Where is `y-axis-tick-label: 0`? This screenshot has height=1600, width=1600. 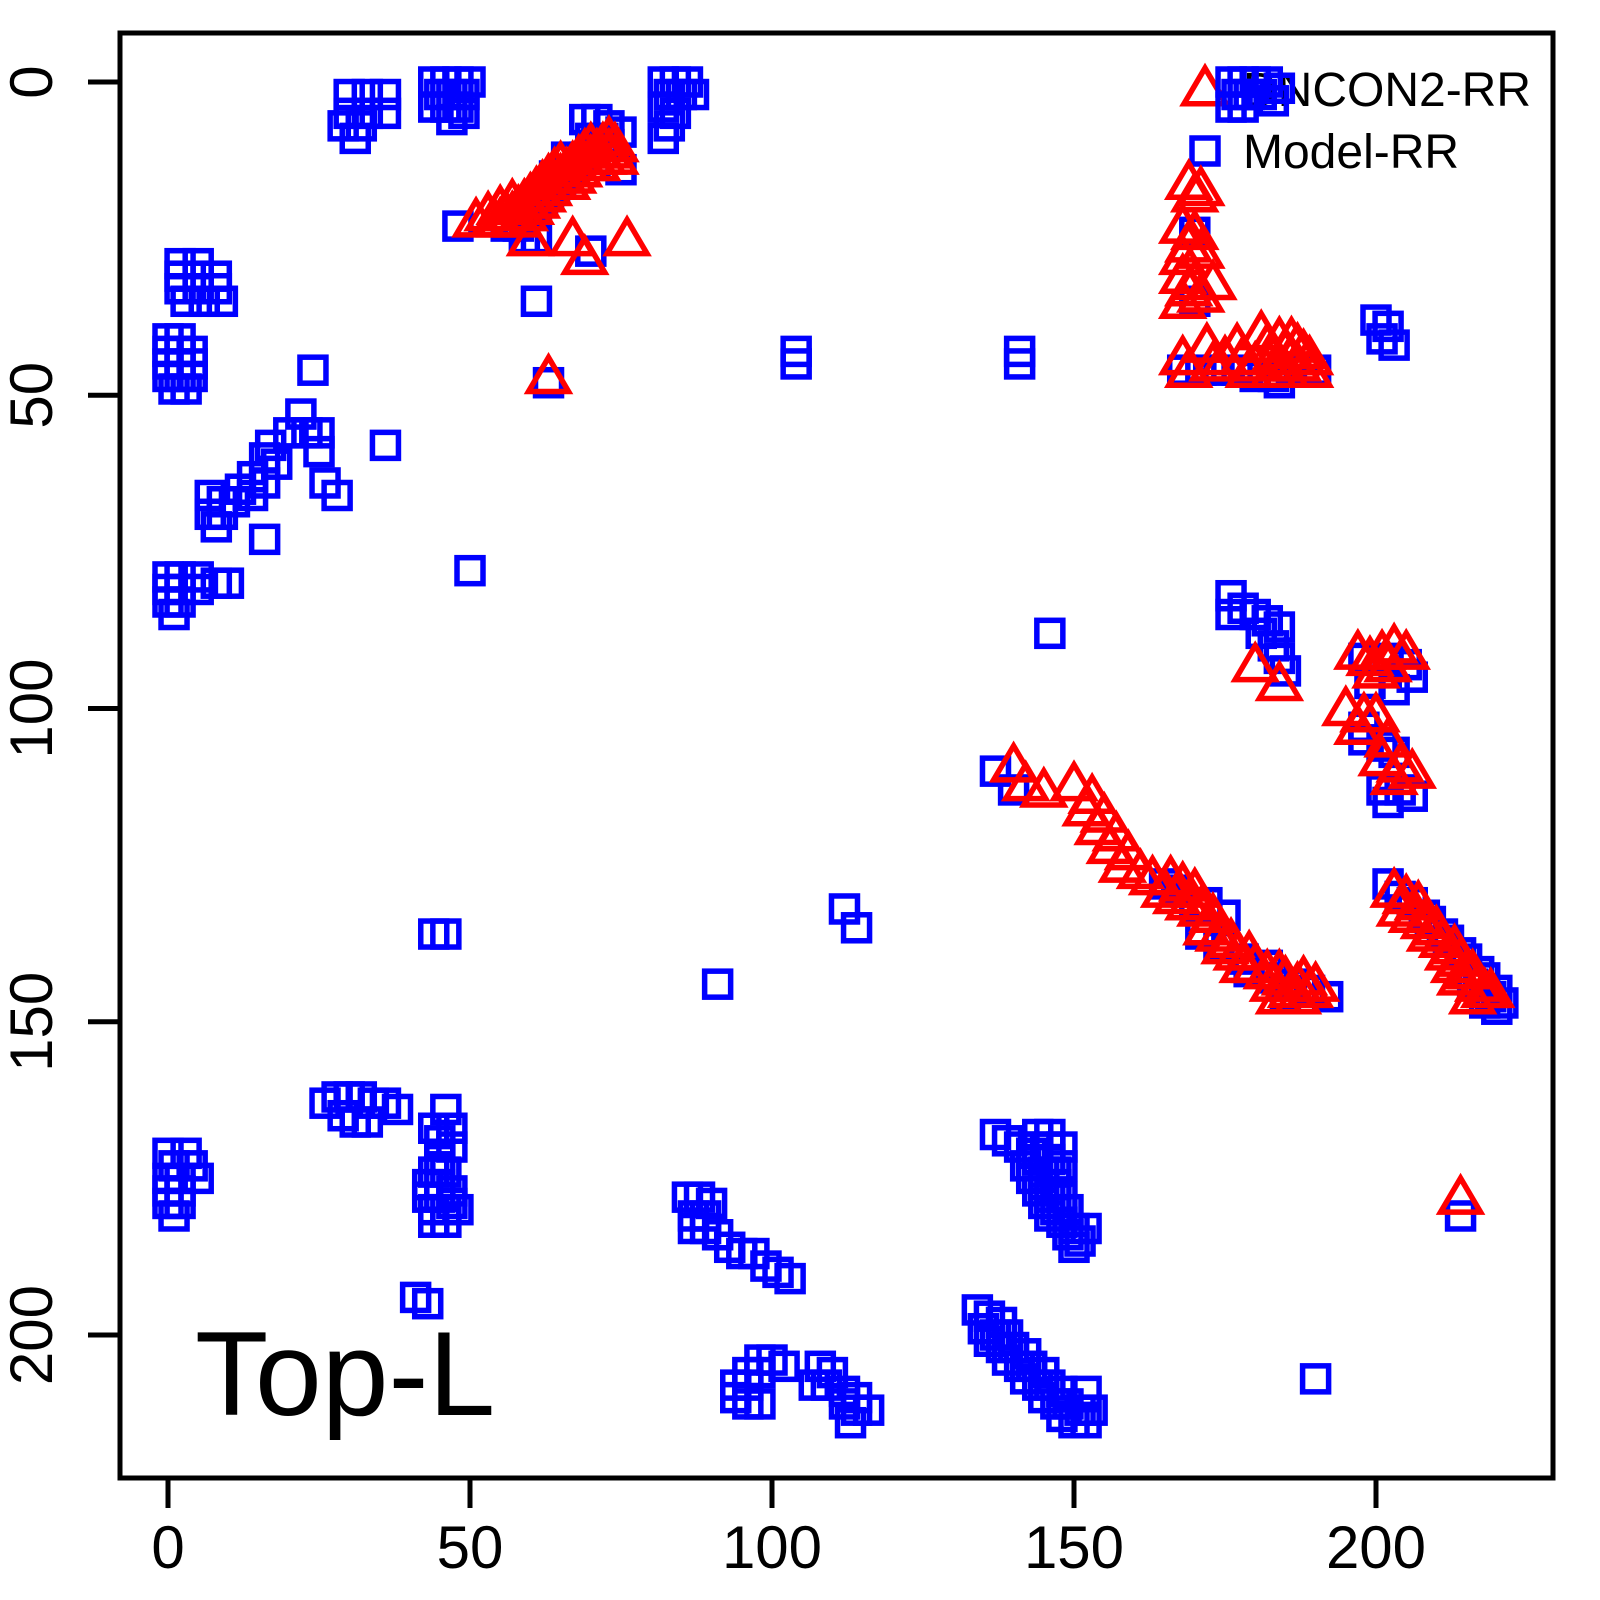 y-axis-tick-label: 0 is located at coordinates (32, 81).